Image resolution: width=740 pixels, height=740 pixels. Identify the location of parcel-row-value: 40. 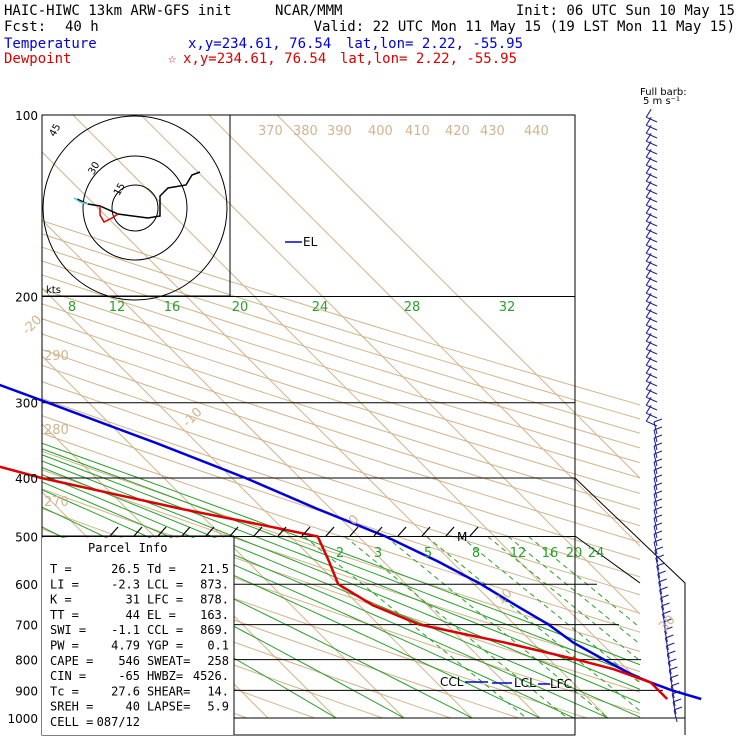
(133, 707).